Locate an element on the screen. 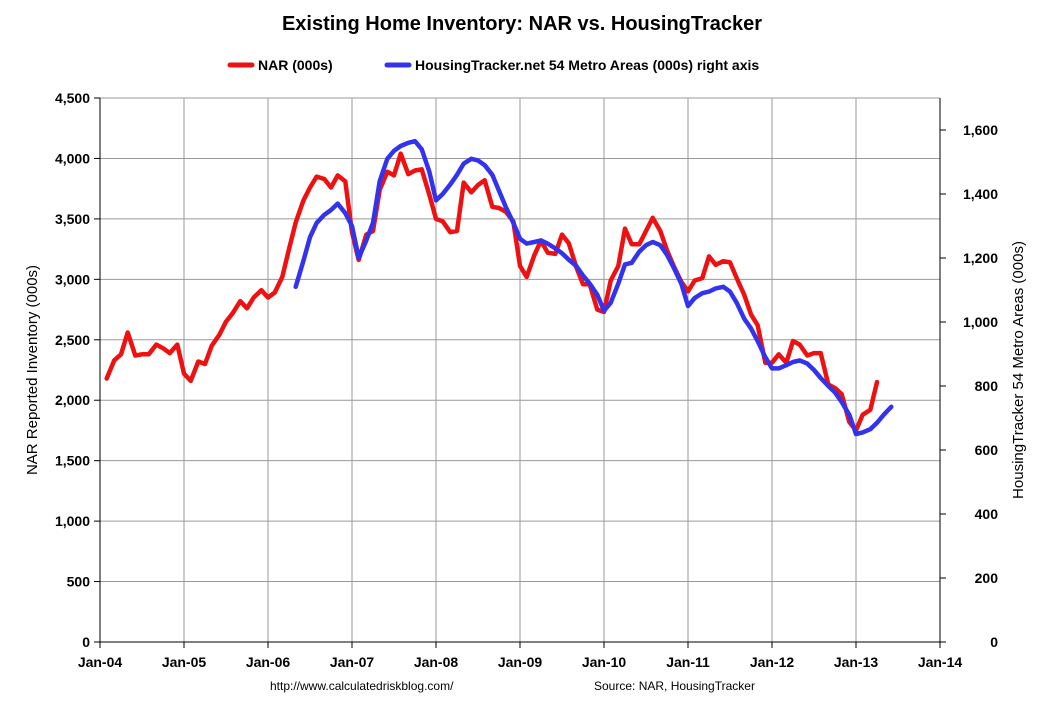 The height and width of the screenshot is (712, 1045). left-tick-label: 3,500 is located at coordinates (72, 219).